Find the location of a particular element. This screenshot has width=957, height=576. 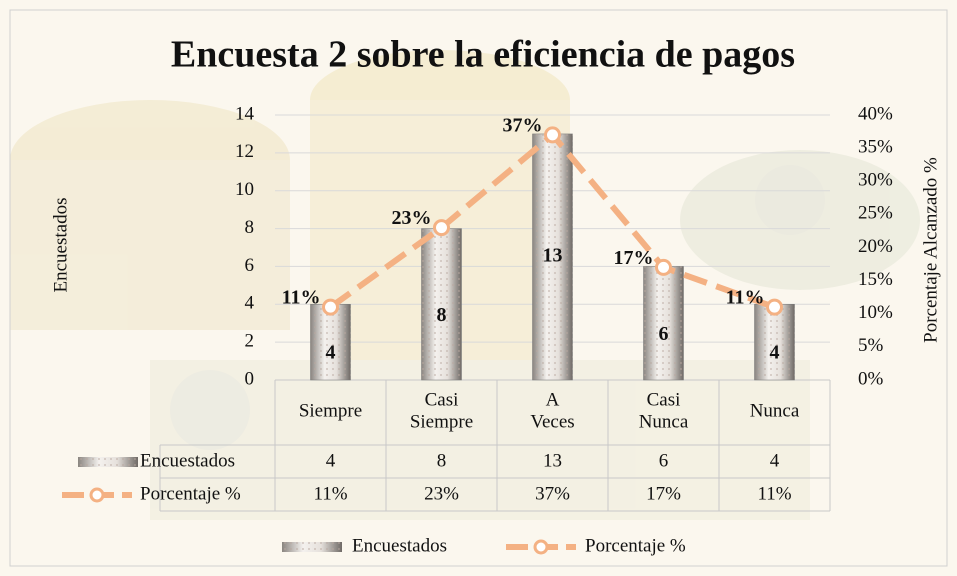

line-label: 37% is located at coordinates (523, 125).